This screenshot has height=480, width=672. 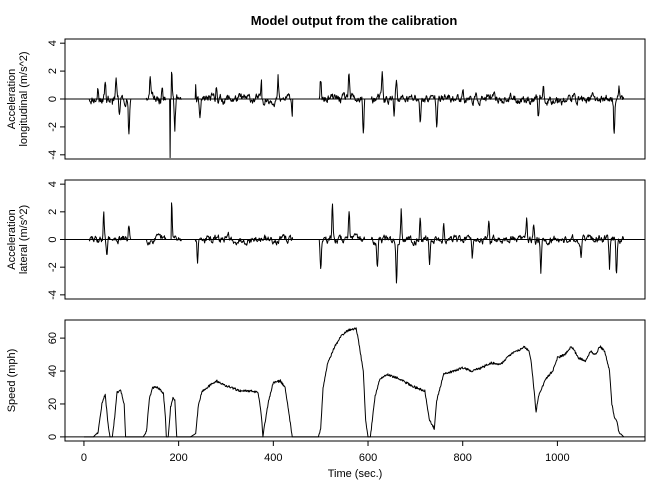 What do you see at coordinates (463, 458) in the screenshot?
I see `x-tick-label: 800` at bounding box center [463, 458].